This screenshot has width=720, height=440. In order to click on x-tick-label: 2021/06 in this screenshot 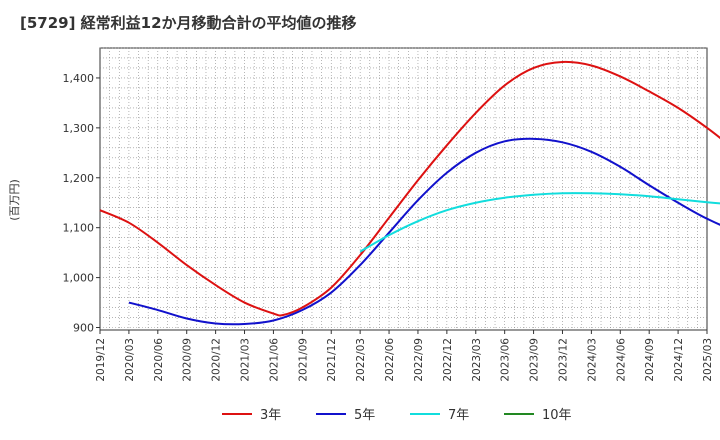, I will do `click(274, 360)`.